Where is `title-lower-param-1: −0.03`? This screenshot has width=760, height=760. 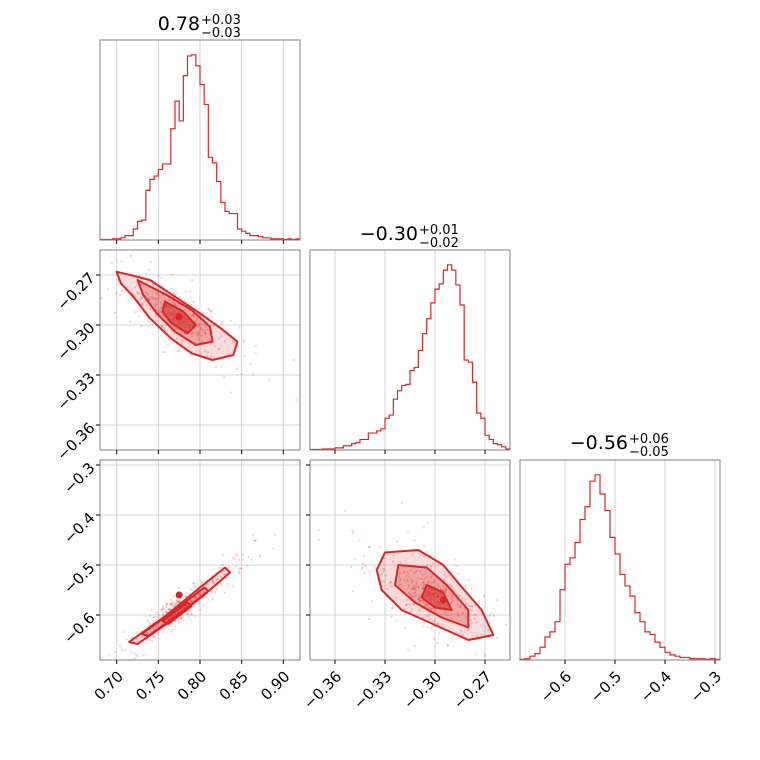
title-lower-param-1: −0.03 is located at coordinates (221, 33).